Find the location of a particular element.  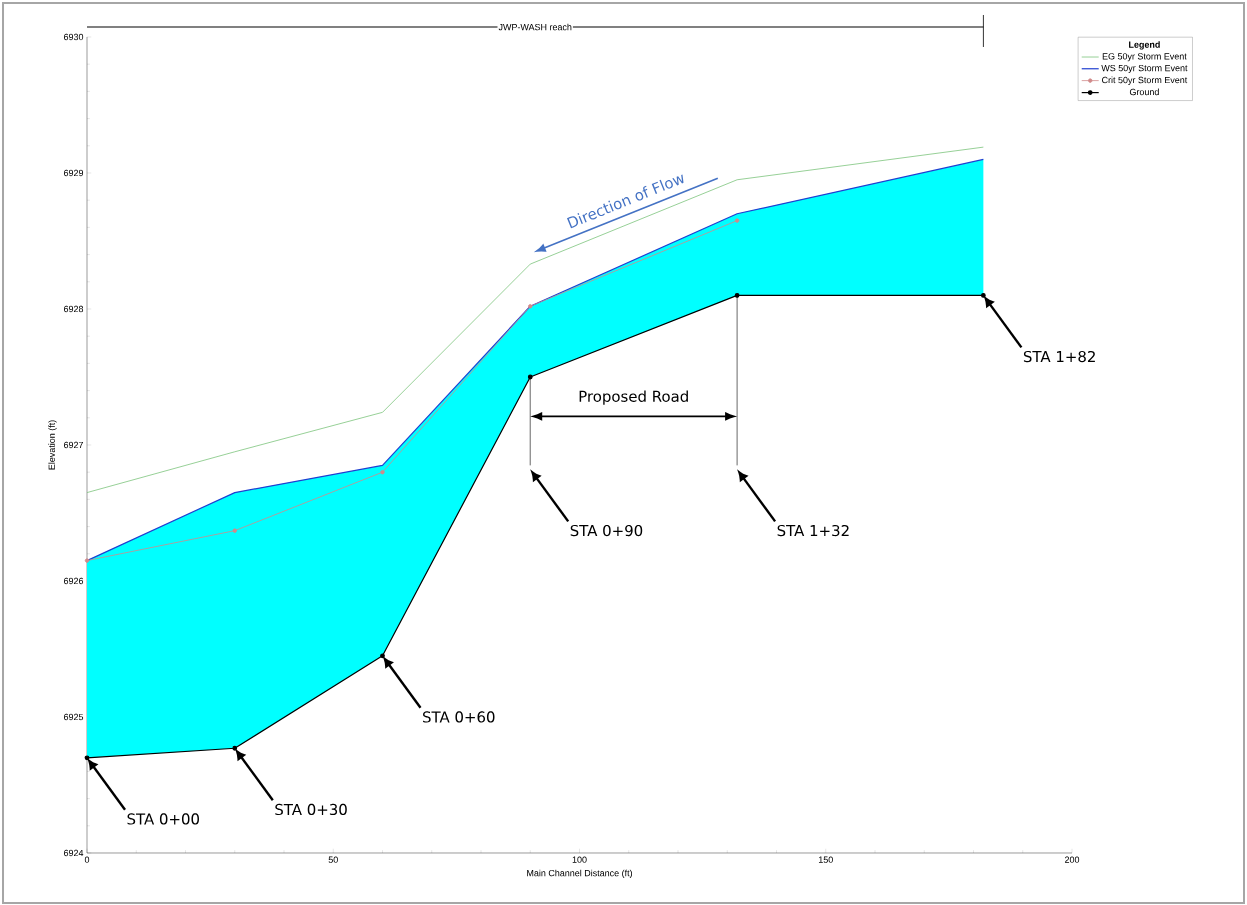

y-tick-label: 6924 is located at coordinates (73, 853).